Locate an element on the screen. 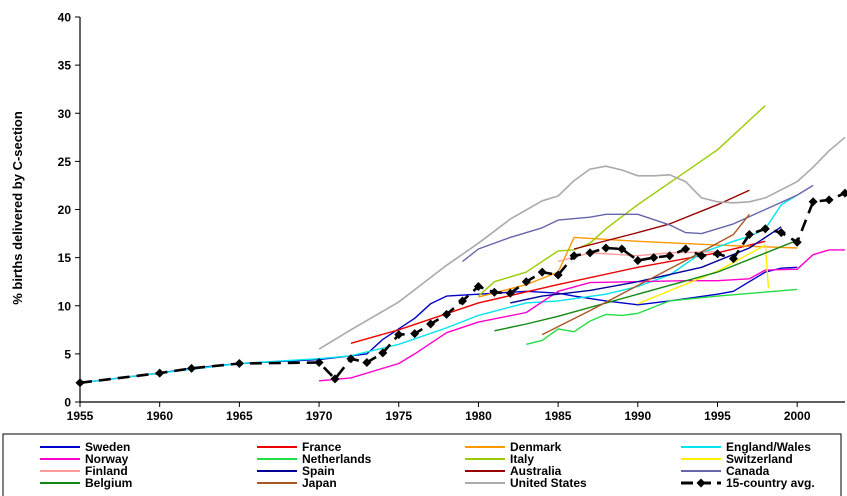 The image size is (847, 496). legend-label-10: Australia is located at coordinates (536, 471).